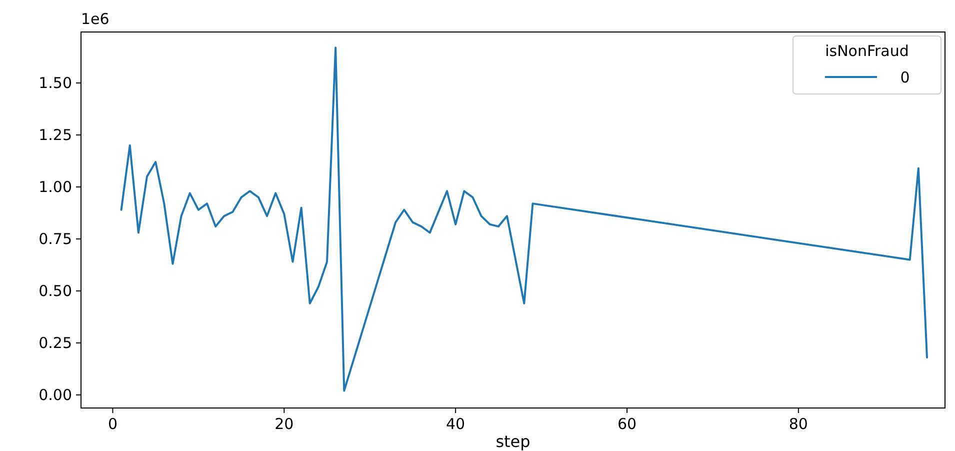 The height and width of the screenshot is (451, 955). I want to click on x-tick-label: 40, so click(456, 424).